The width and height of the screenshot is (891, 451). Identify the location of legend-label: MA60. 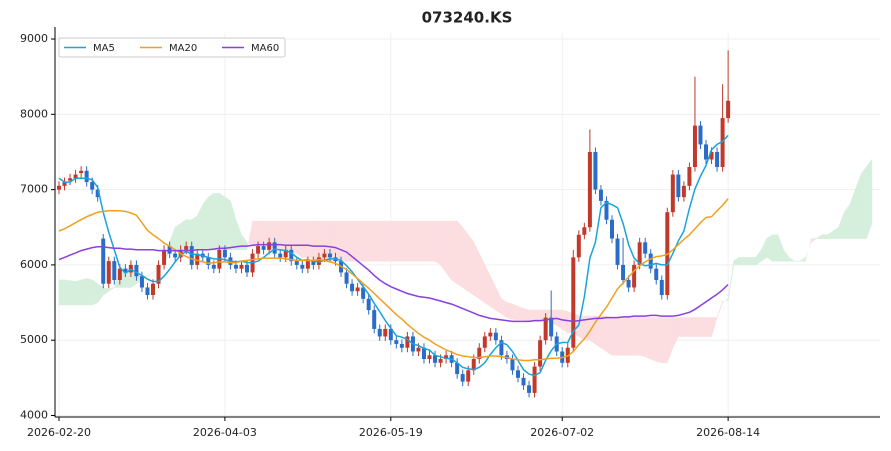
(265, 48).